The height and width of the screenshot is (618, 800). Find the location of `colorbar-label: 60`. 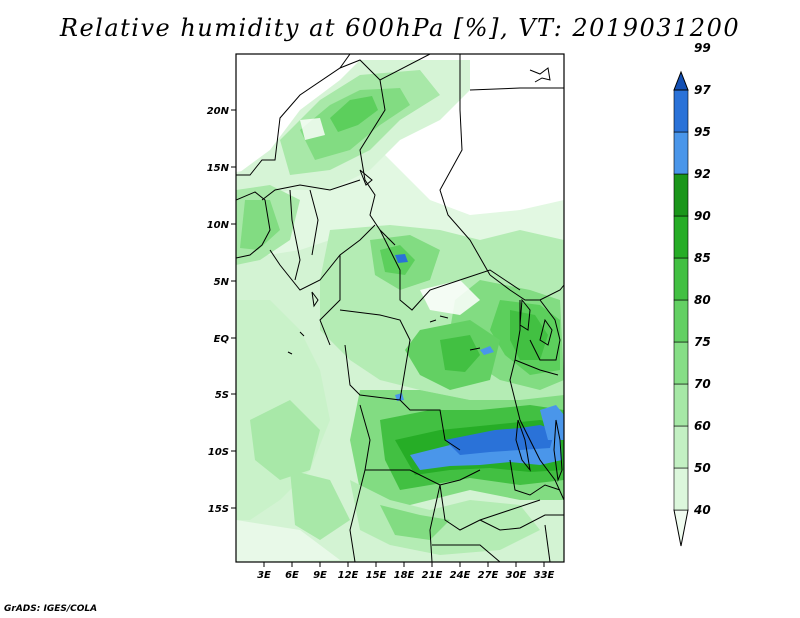

colorbar-label: 60 is located at coordinates (702, 426).